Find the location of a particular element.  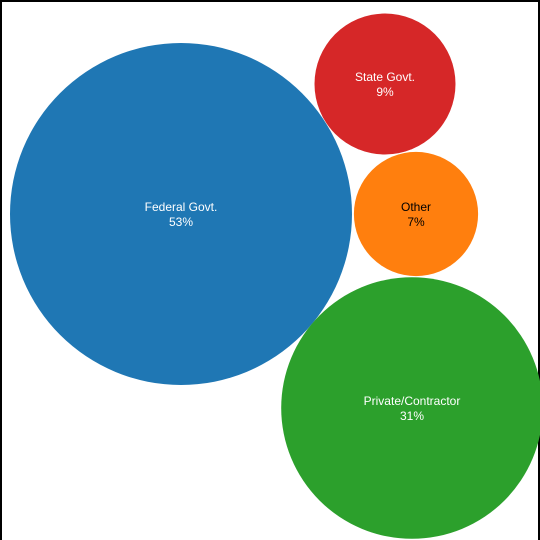

bubble-group-state-govt: State Govt.9% is located at coordinates (385, 84).